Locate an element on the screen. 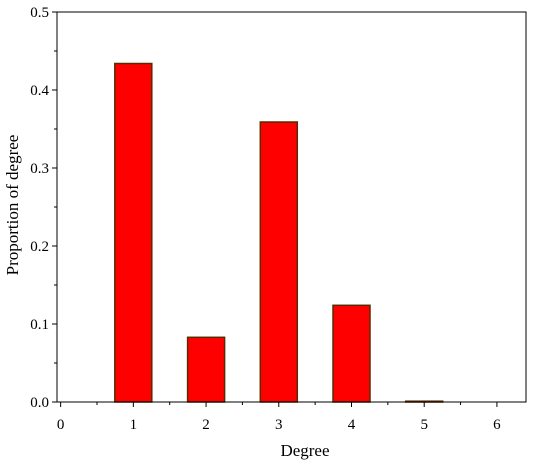  x-tick-label: 4 is located at coordinates (352, 425).